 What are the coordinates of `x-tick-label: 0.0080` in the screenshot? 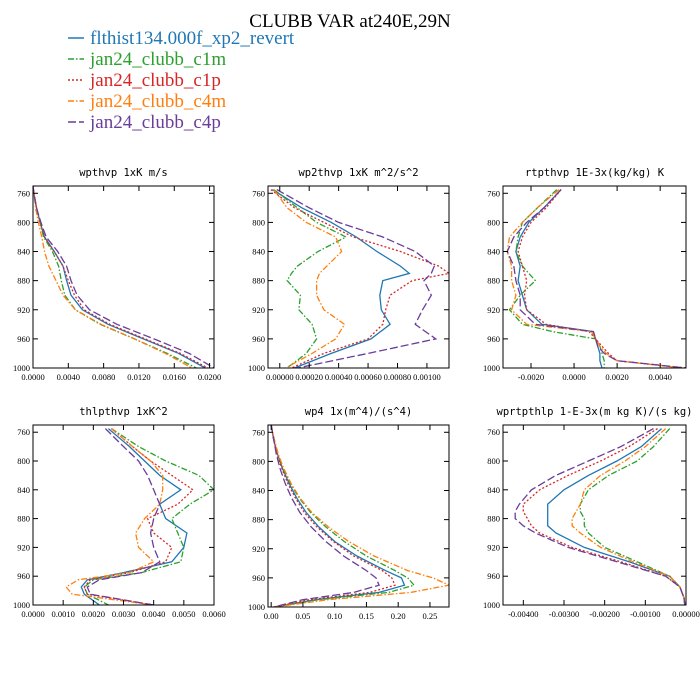 It's located at (103, 377).